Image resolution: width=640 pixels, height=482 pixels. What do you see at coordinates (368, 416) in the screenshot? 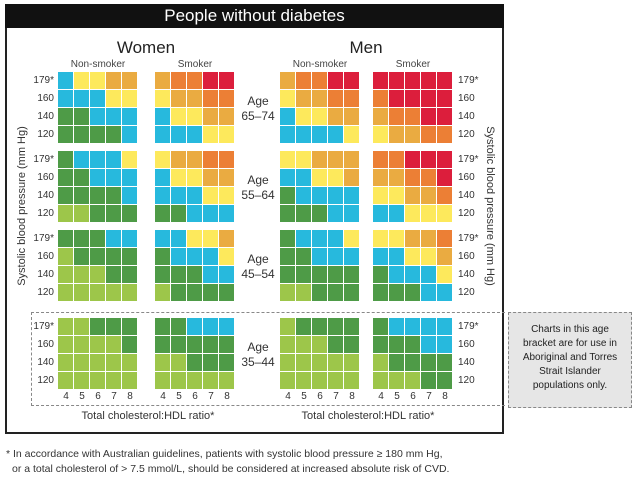
I see `x-axis-label-men: Total cholesterol:HDL ratio*` at bounding box center [368, 416].